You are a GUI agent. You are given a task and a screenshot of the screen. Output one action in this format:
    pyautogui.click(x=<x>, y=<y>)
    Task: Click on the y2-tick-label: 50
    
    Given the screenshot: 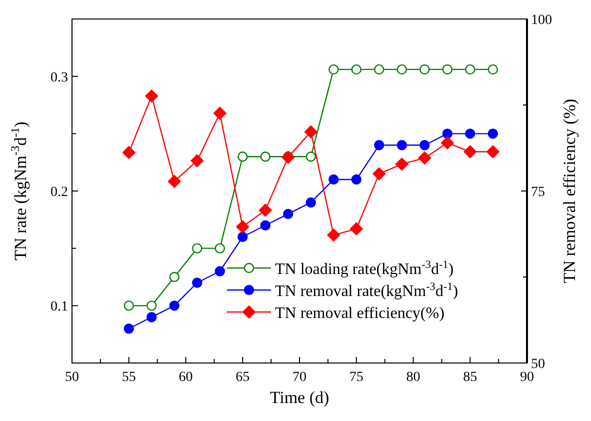 What is the action you would take?
    pyautogui.click(x=538, y=364)
    